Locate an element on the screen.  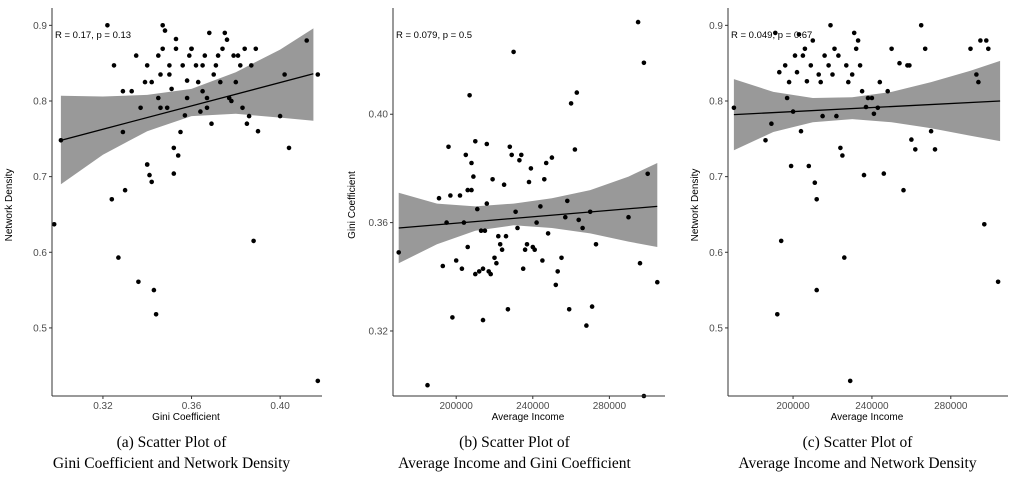
x-tick-label: 240000 is located at coordinates (533, 406).